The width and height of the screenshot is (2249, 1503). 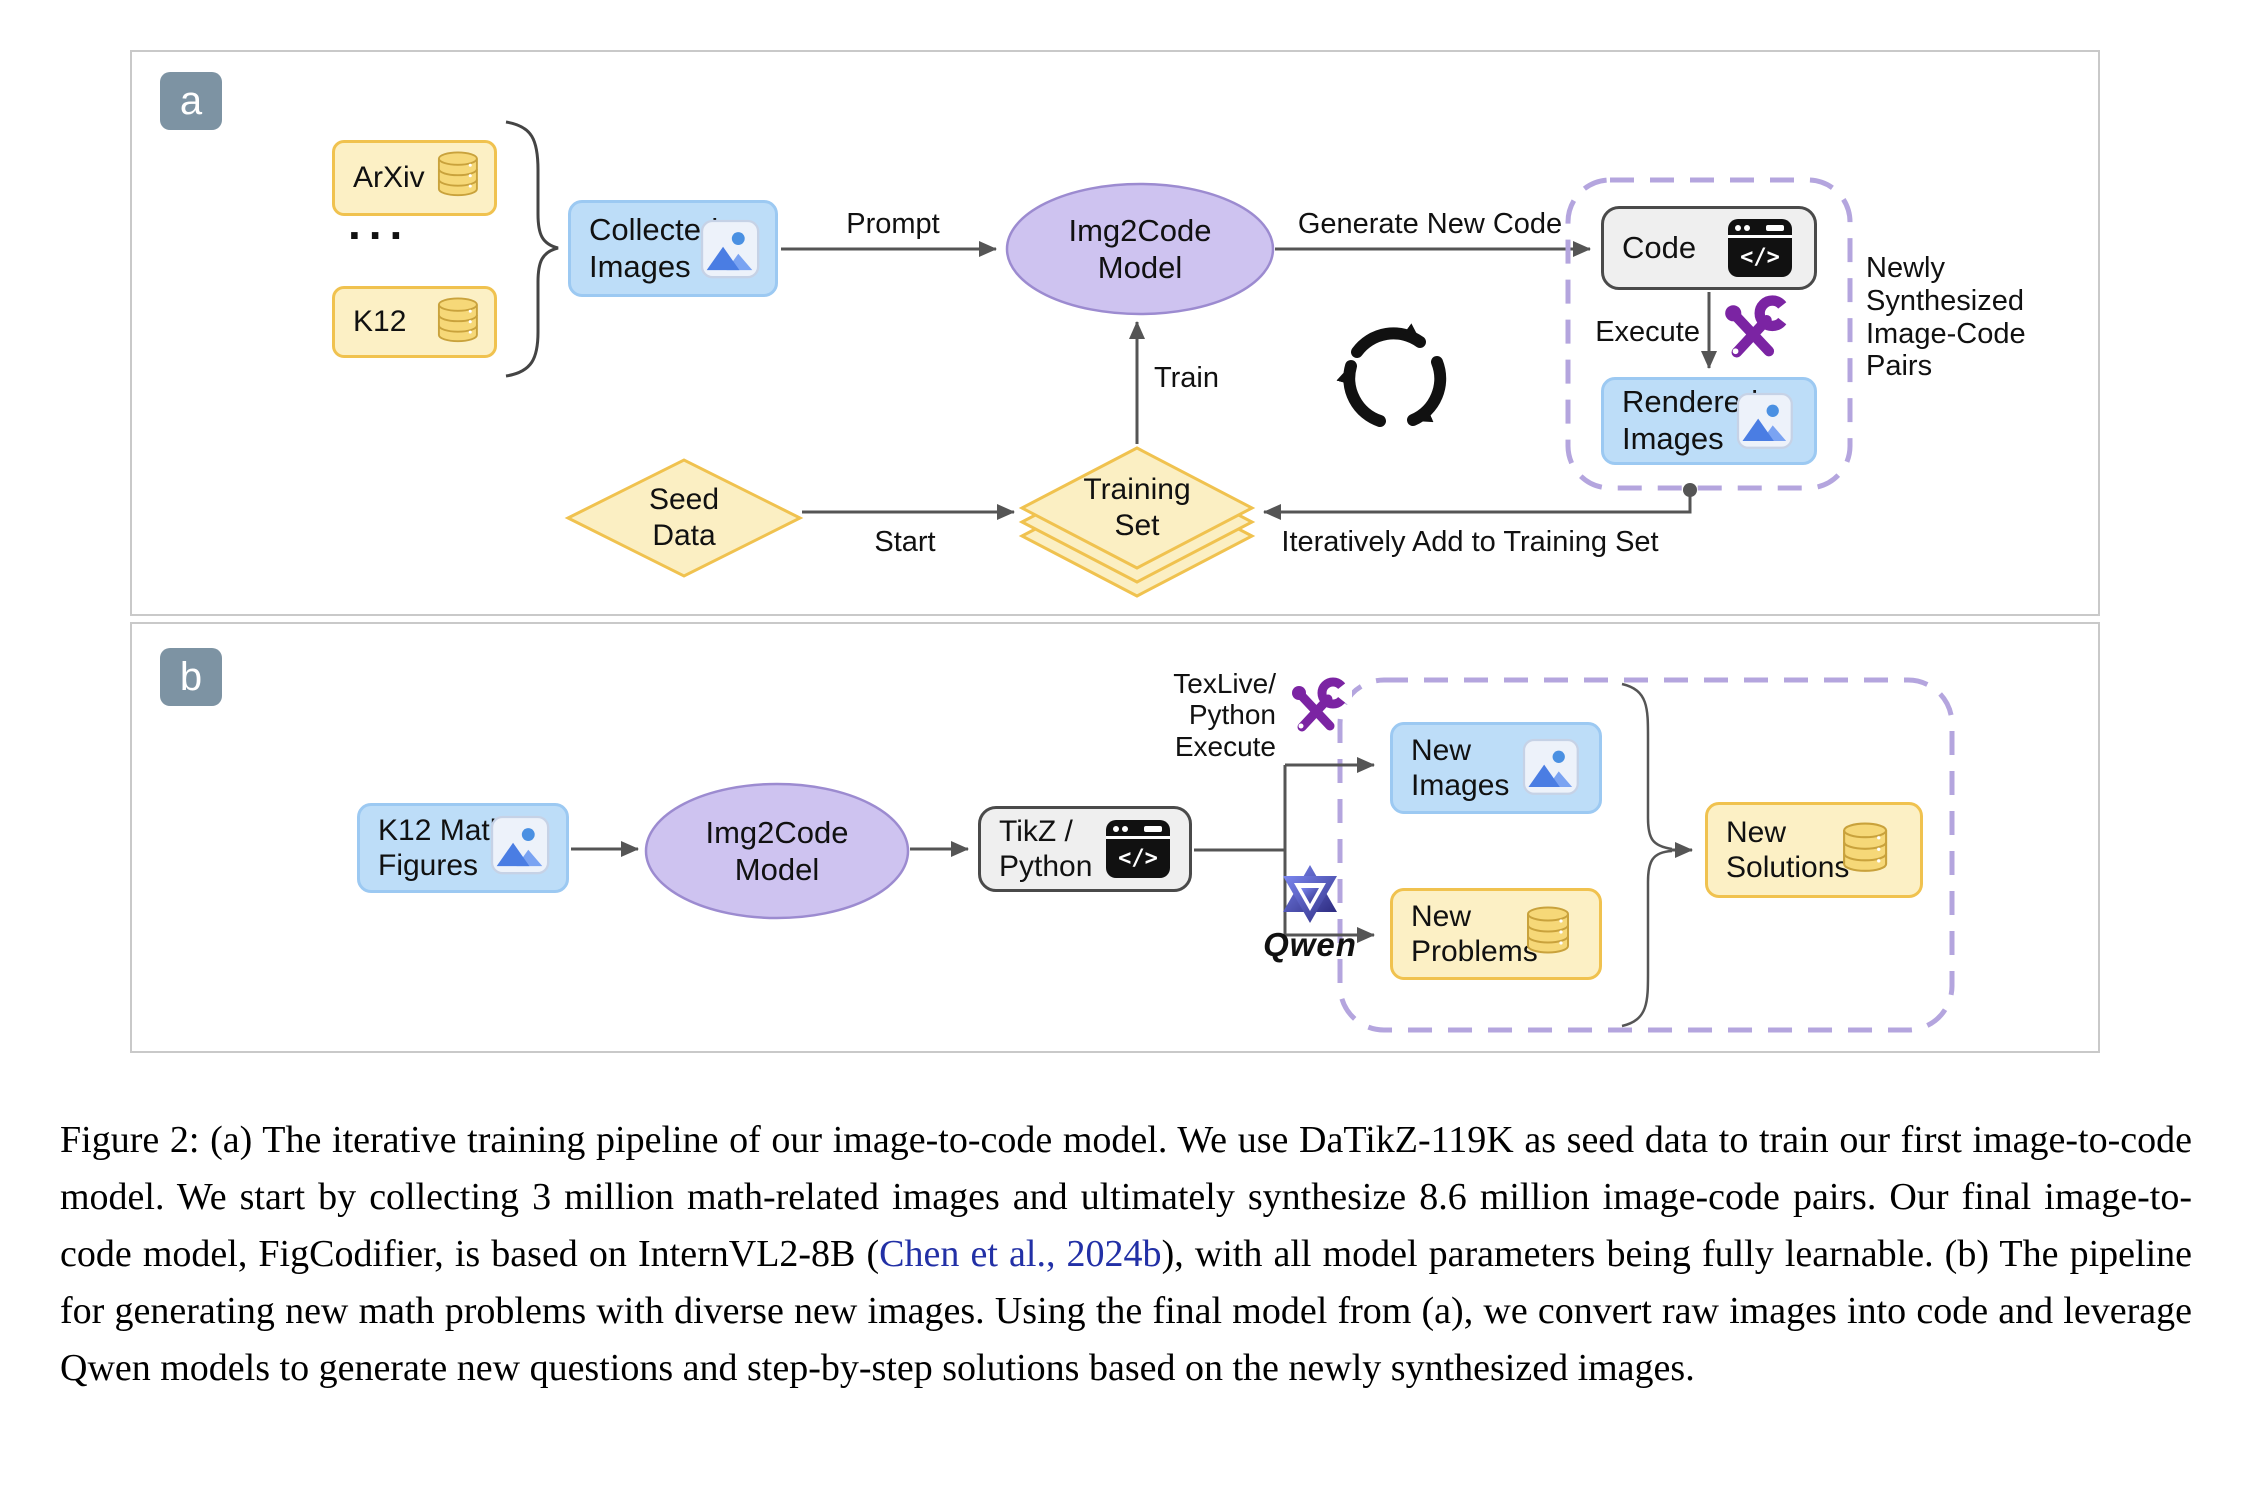 I want to click on new-problems-box: New Problems, so click(x=1496, y=934).